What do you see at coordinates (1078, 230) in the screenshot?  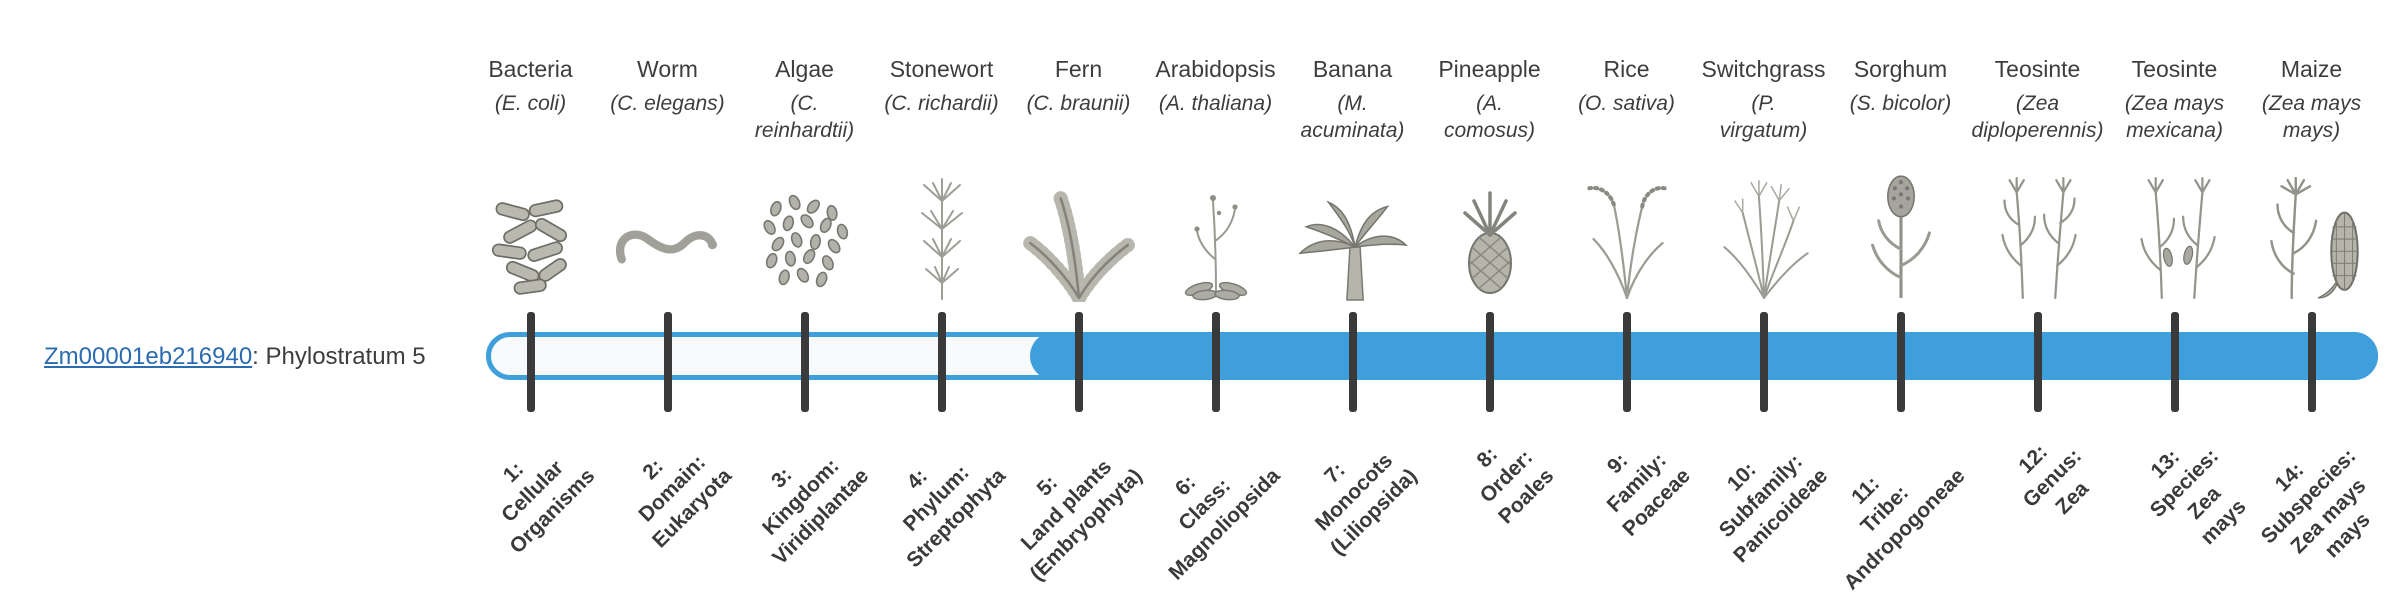 I see `fern-icon` at bounding box center [1078, 230].